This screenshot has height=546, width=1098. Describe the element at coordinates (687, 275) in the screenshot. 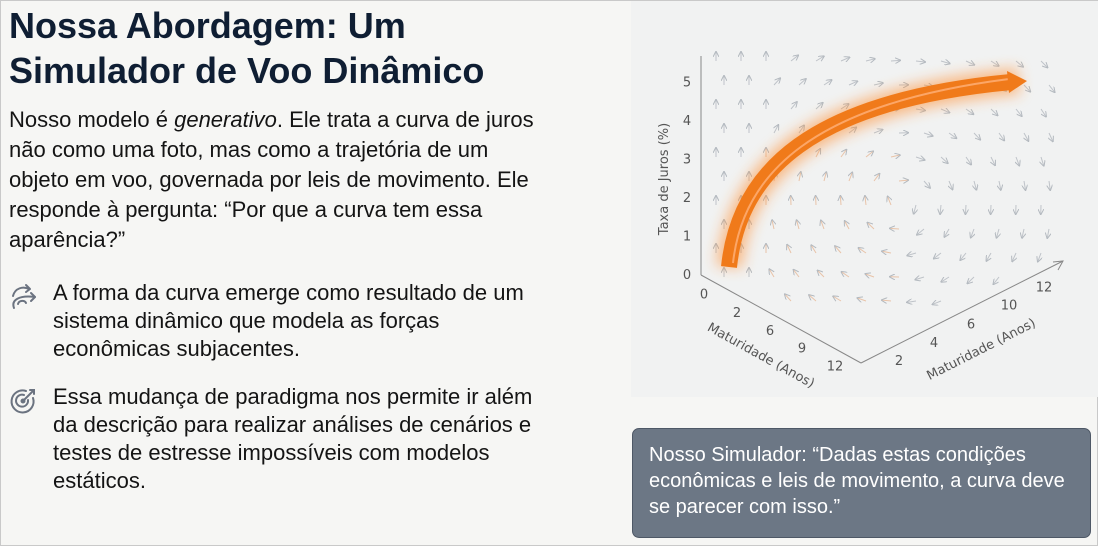

I see `y-tick-label: 0` at that location.